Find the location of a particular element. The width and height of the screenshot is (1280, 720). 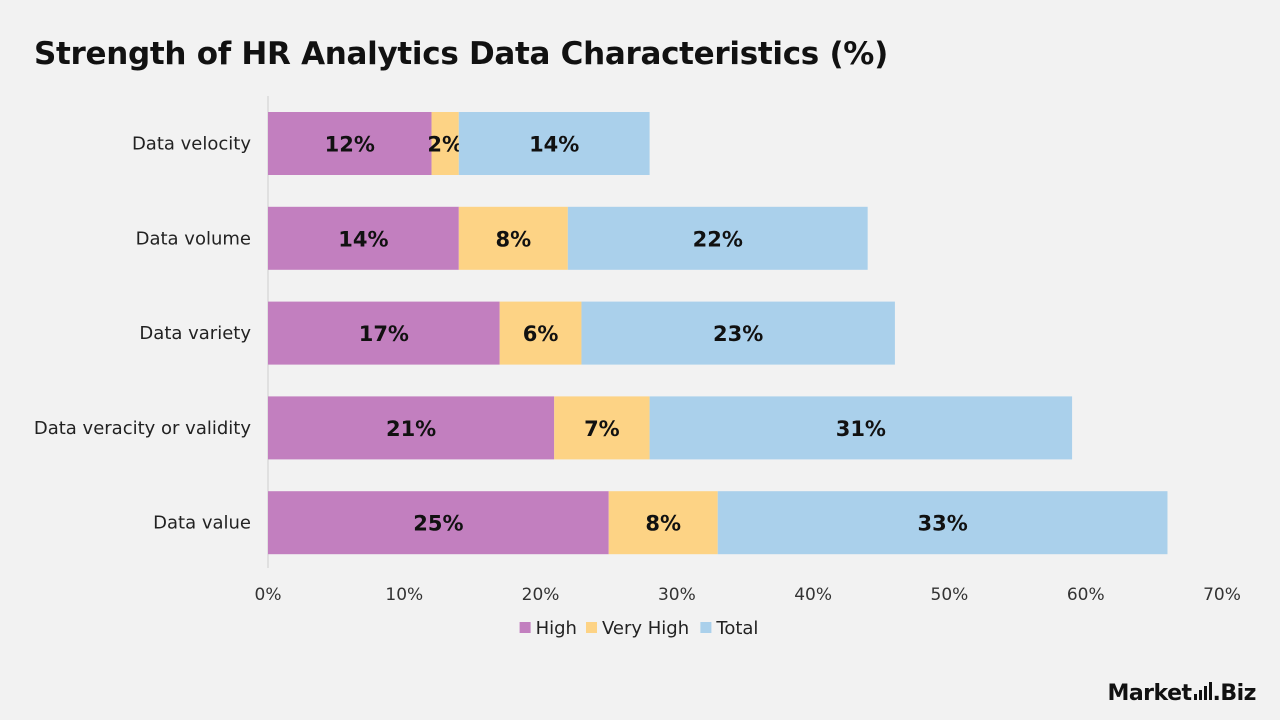

data-label: 23% is located at coordinates (738, 334).